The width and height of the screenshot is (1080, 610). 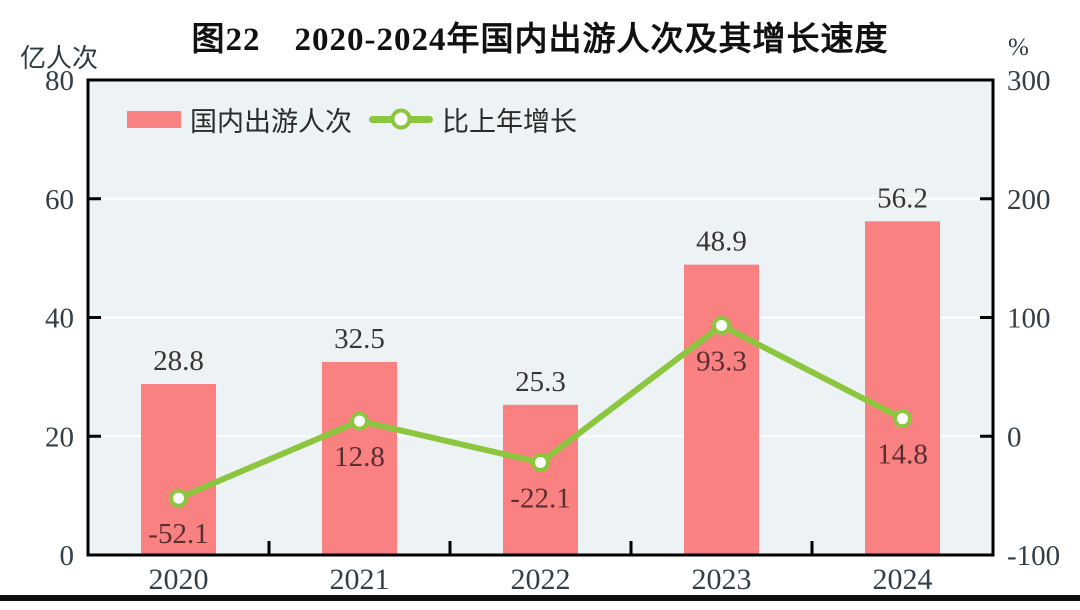 I want to click on legend-line-label: 比上年增长, so click(x=509, y=121).